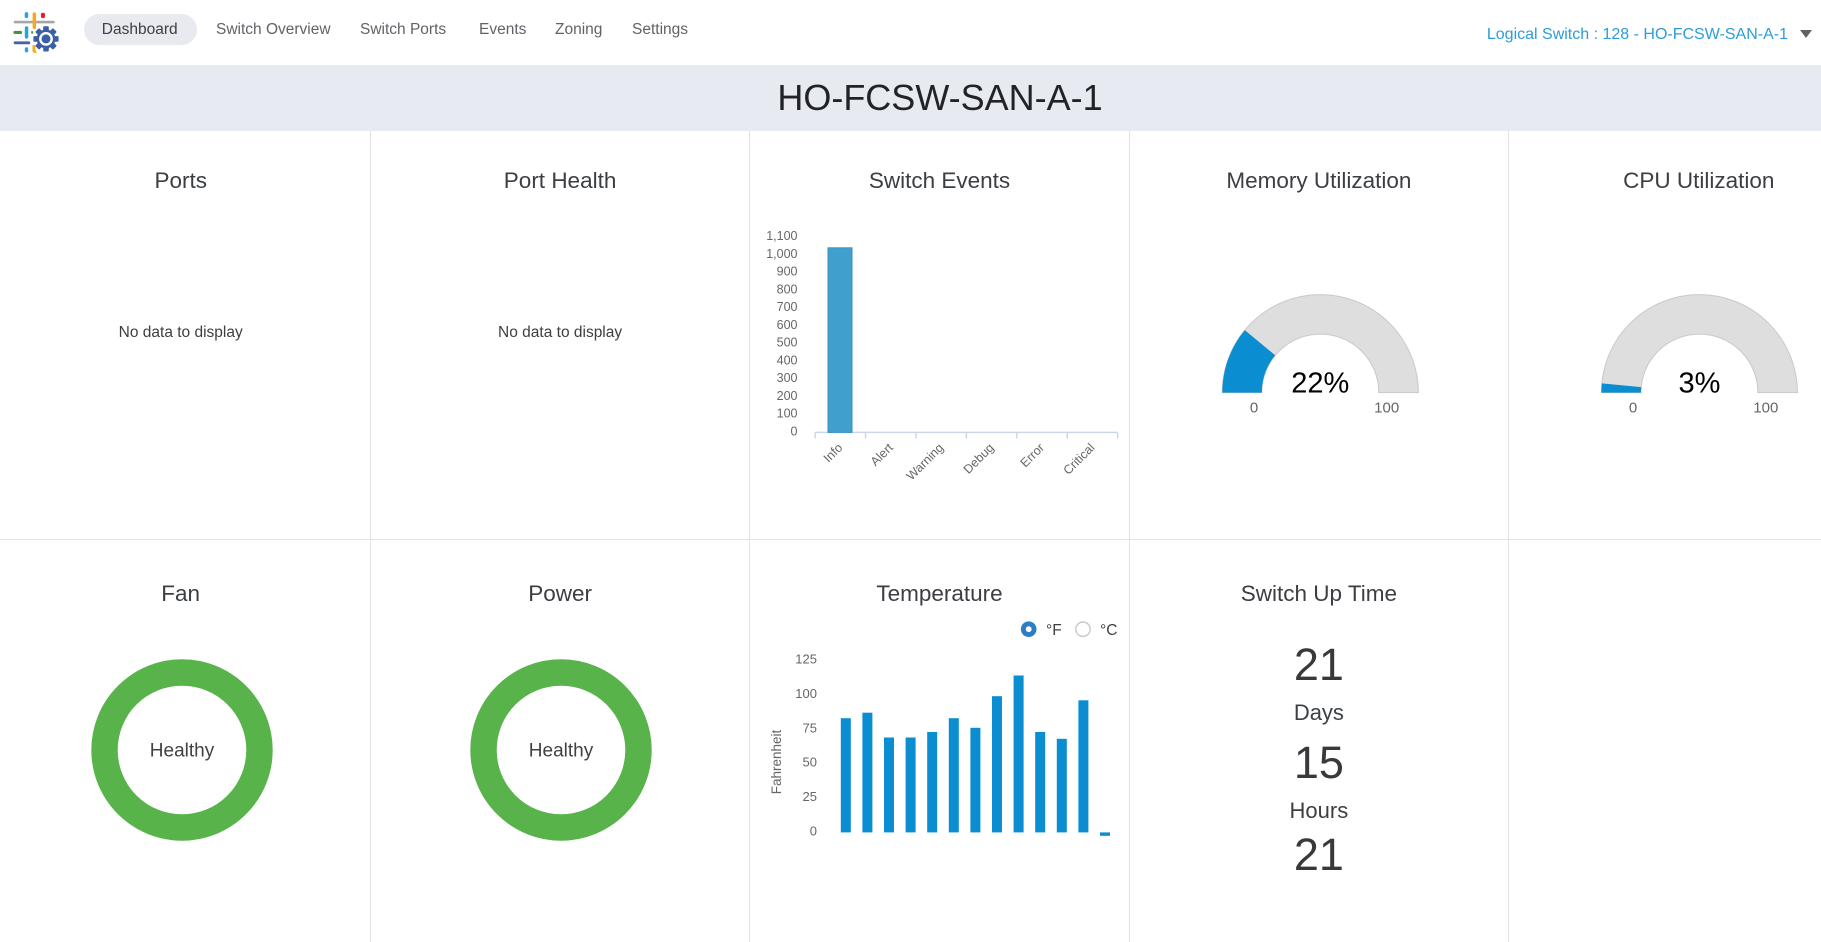 The width and height of the screenshot is (1821, 942). I want to click on svg-text: 300, so click(787, 378).